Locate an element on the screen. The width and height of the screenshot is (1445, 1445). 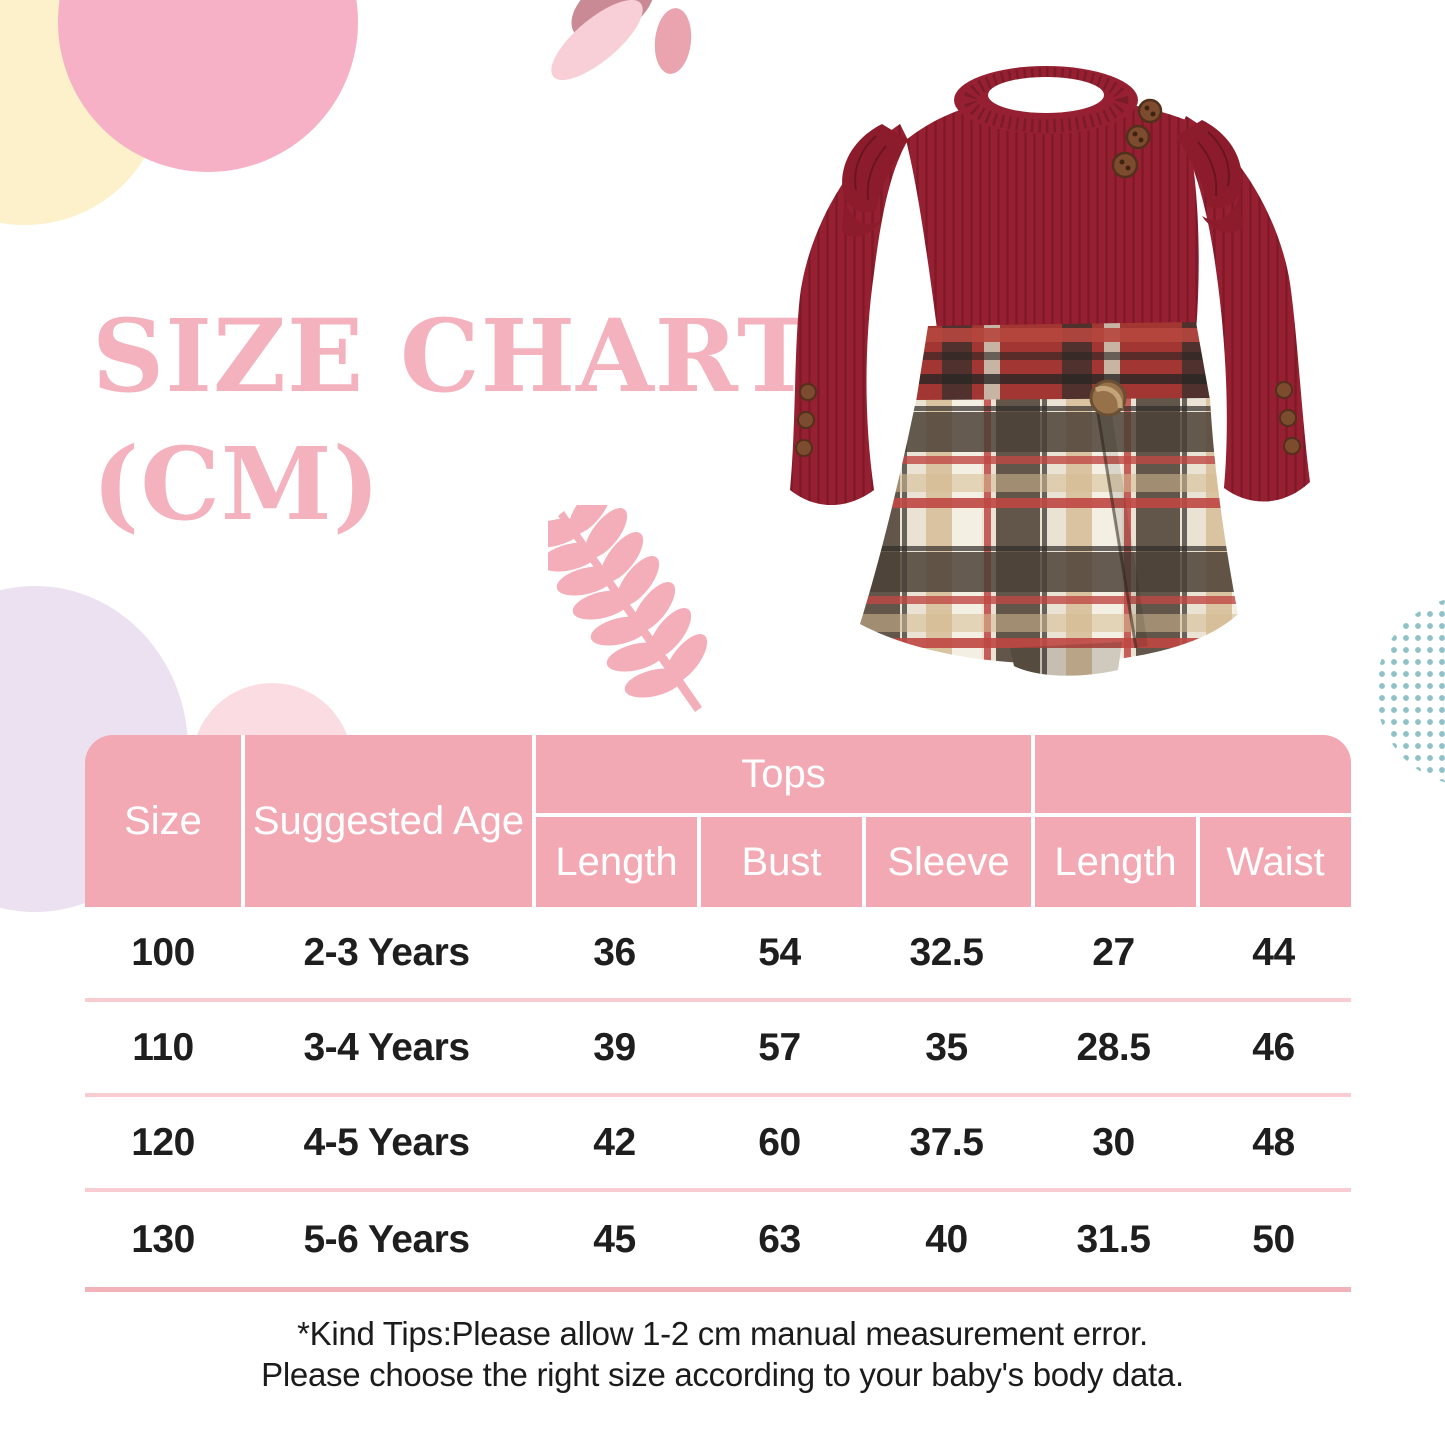
page-title: SIZE CHART (CM) is located at coordinates (452, 420).